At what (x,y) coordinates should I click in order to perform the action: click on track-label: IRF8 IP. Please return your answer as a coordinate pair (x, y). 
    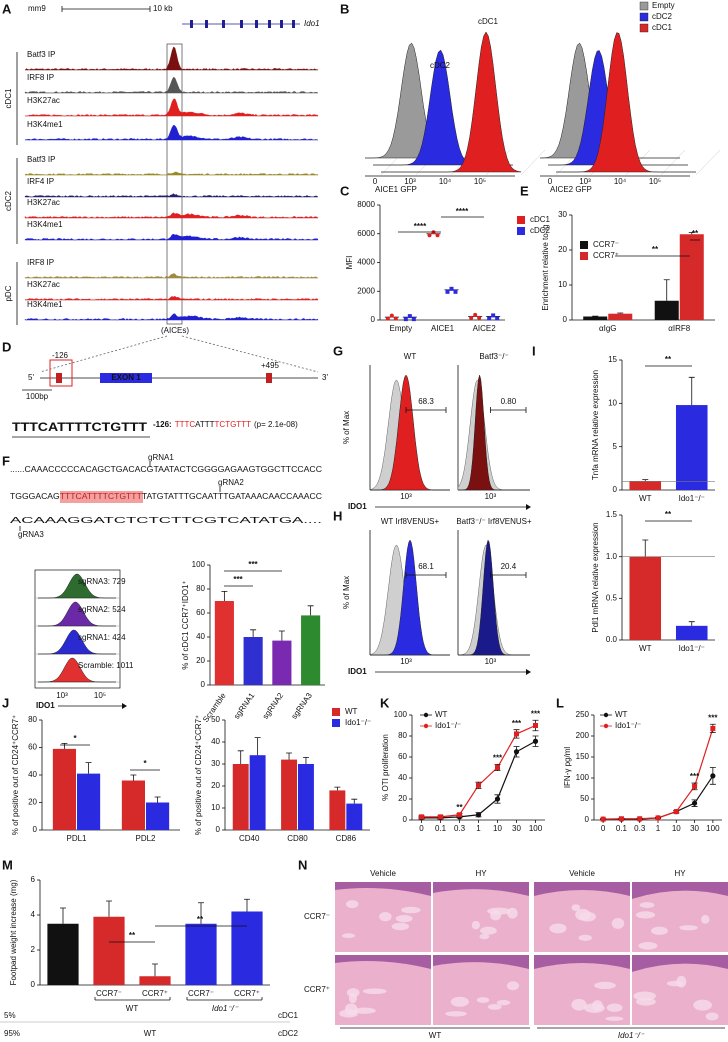
    Looking at the image, I should click on (40, 262).